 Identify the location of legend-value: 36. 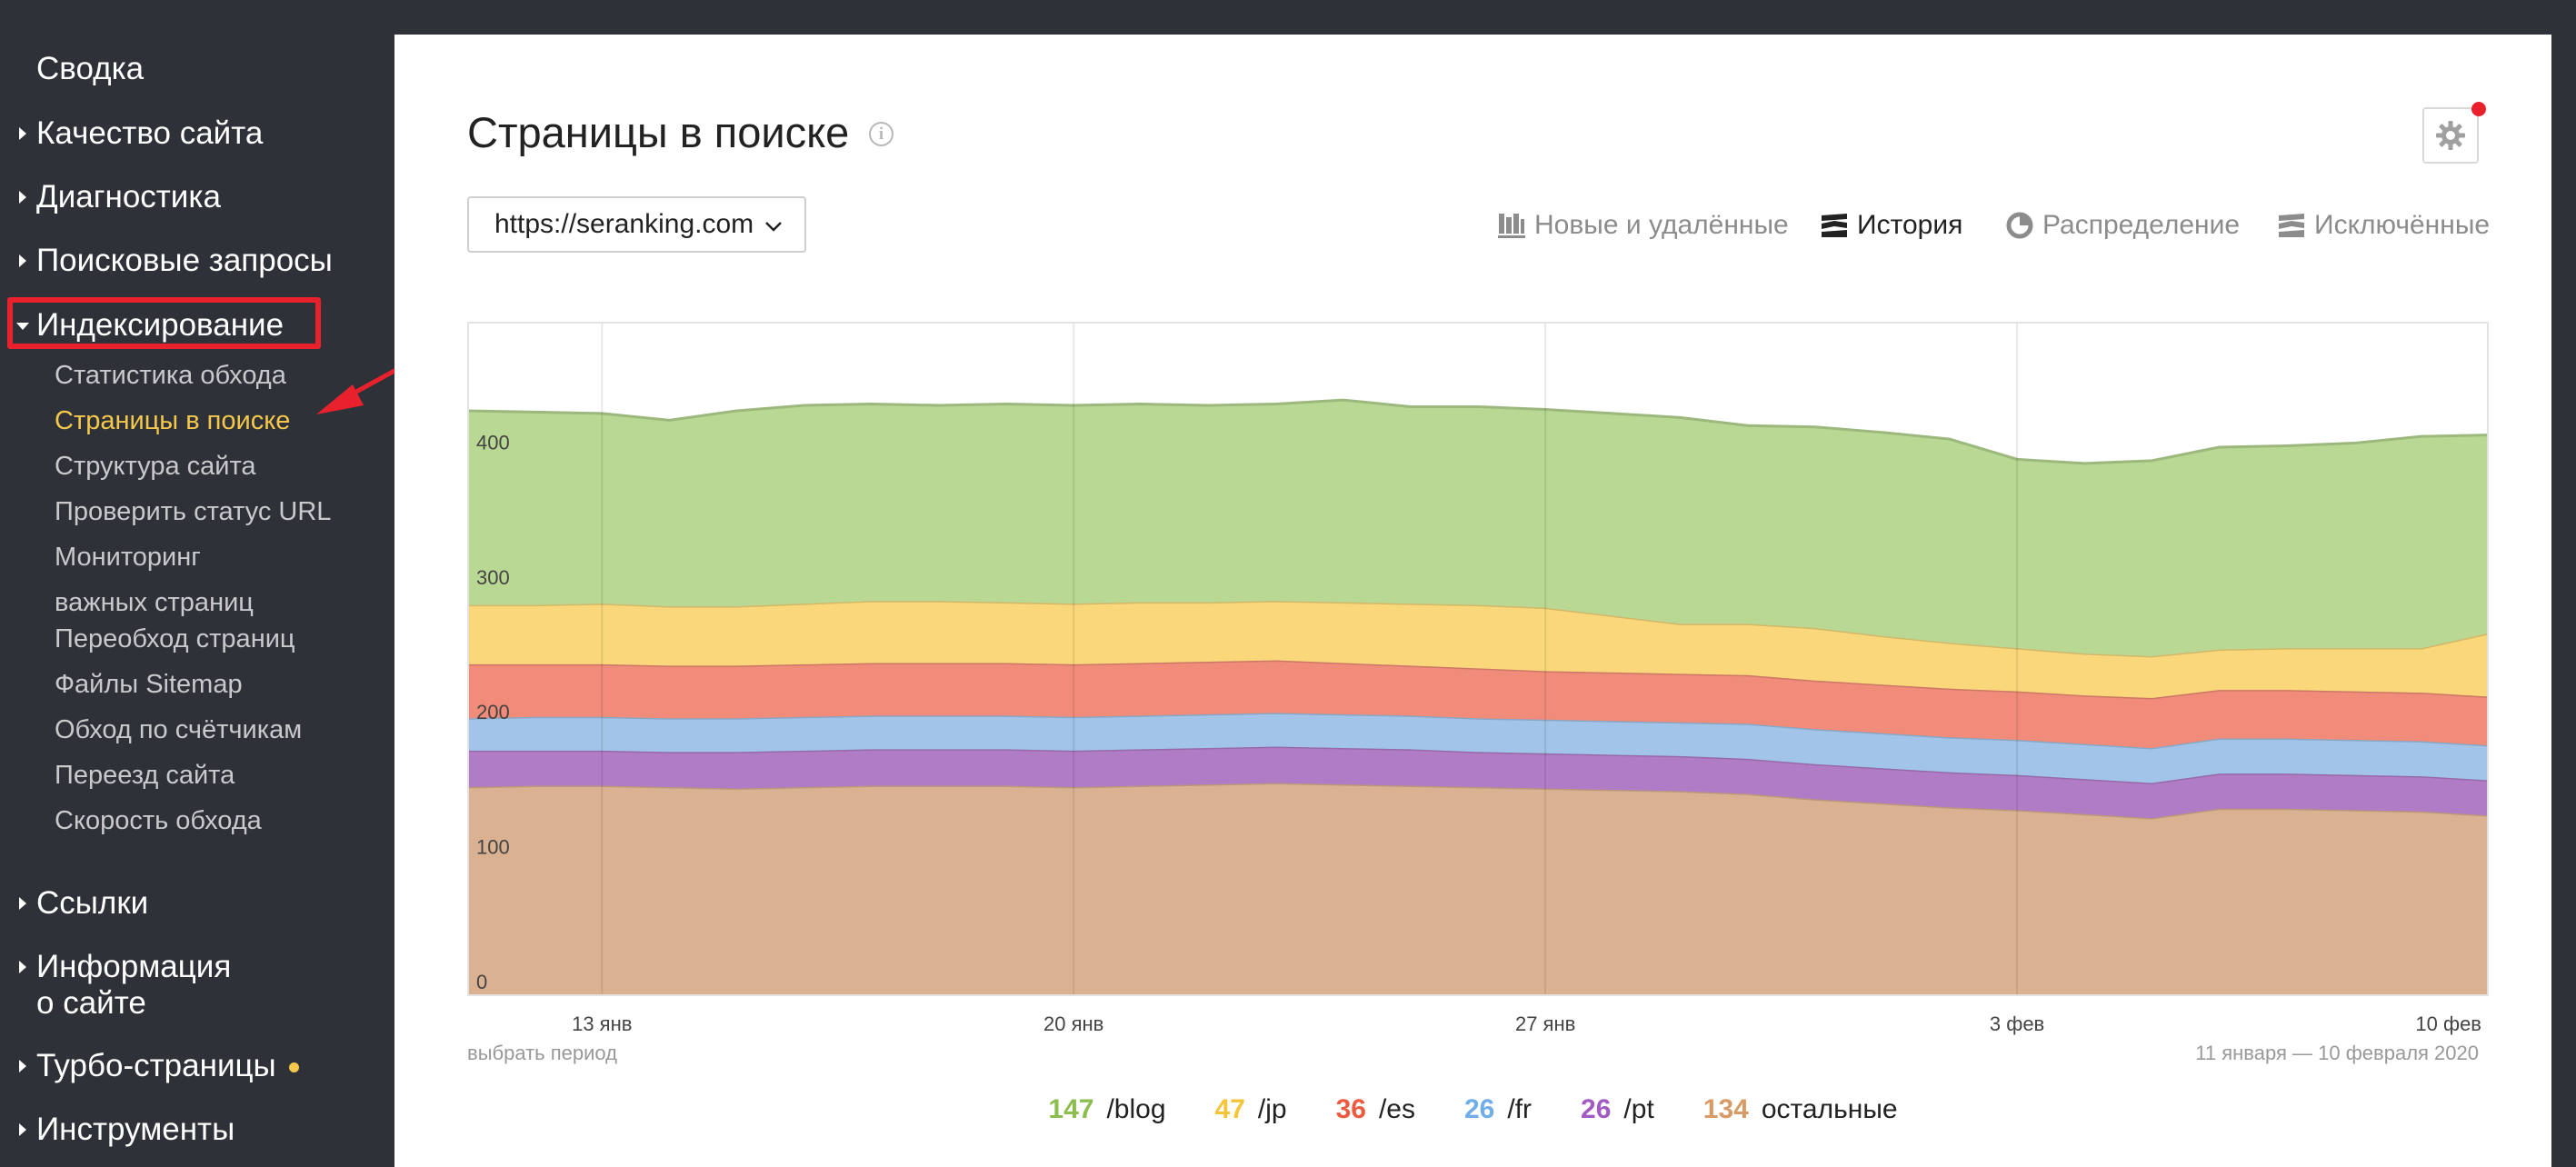
(1350, 1109).